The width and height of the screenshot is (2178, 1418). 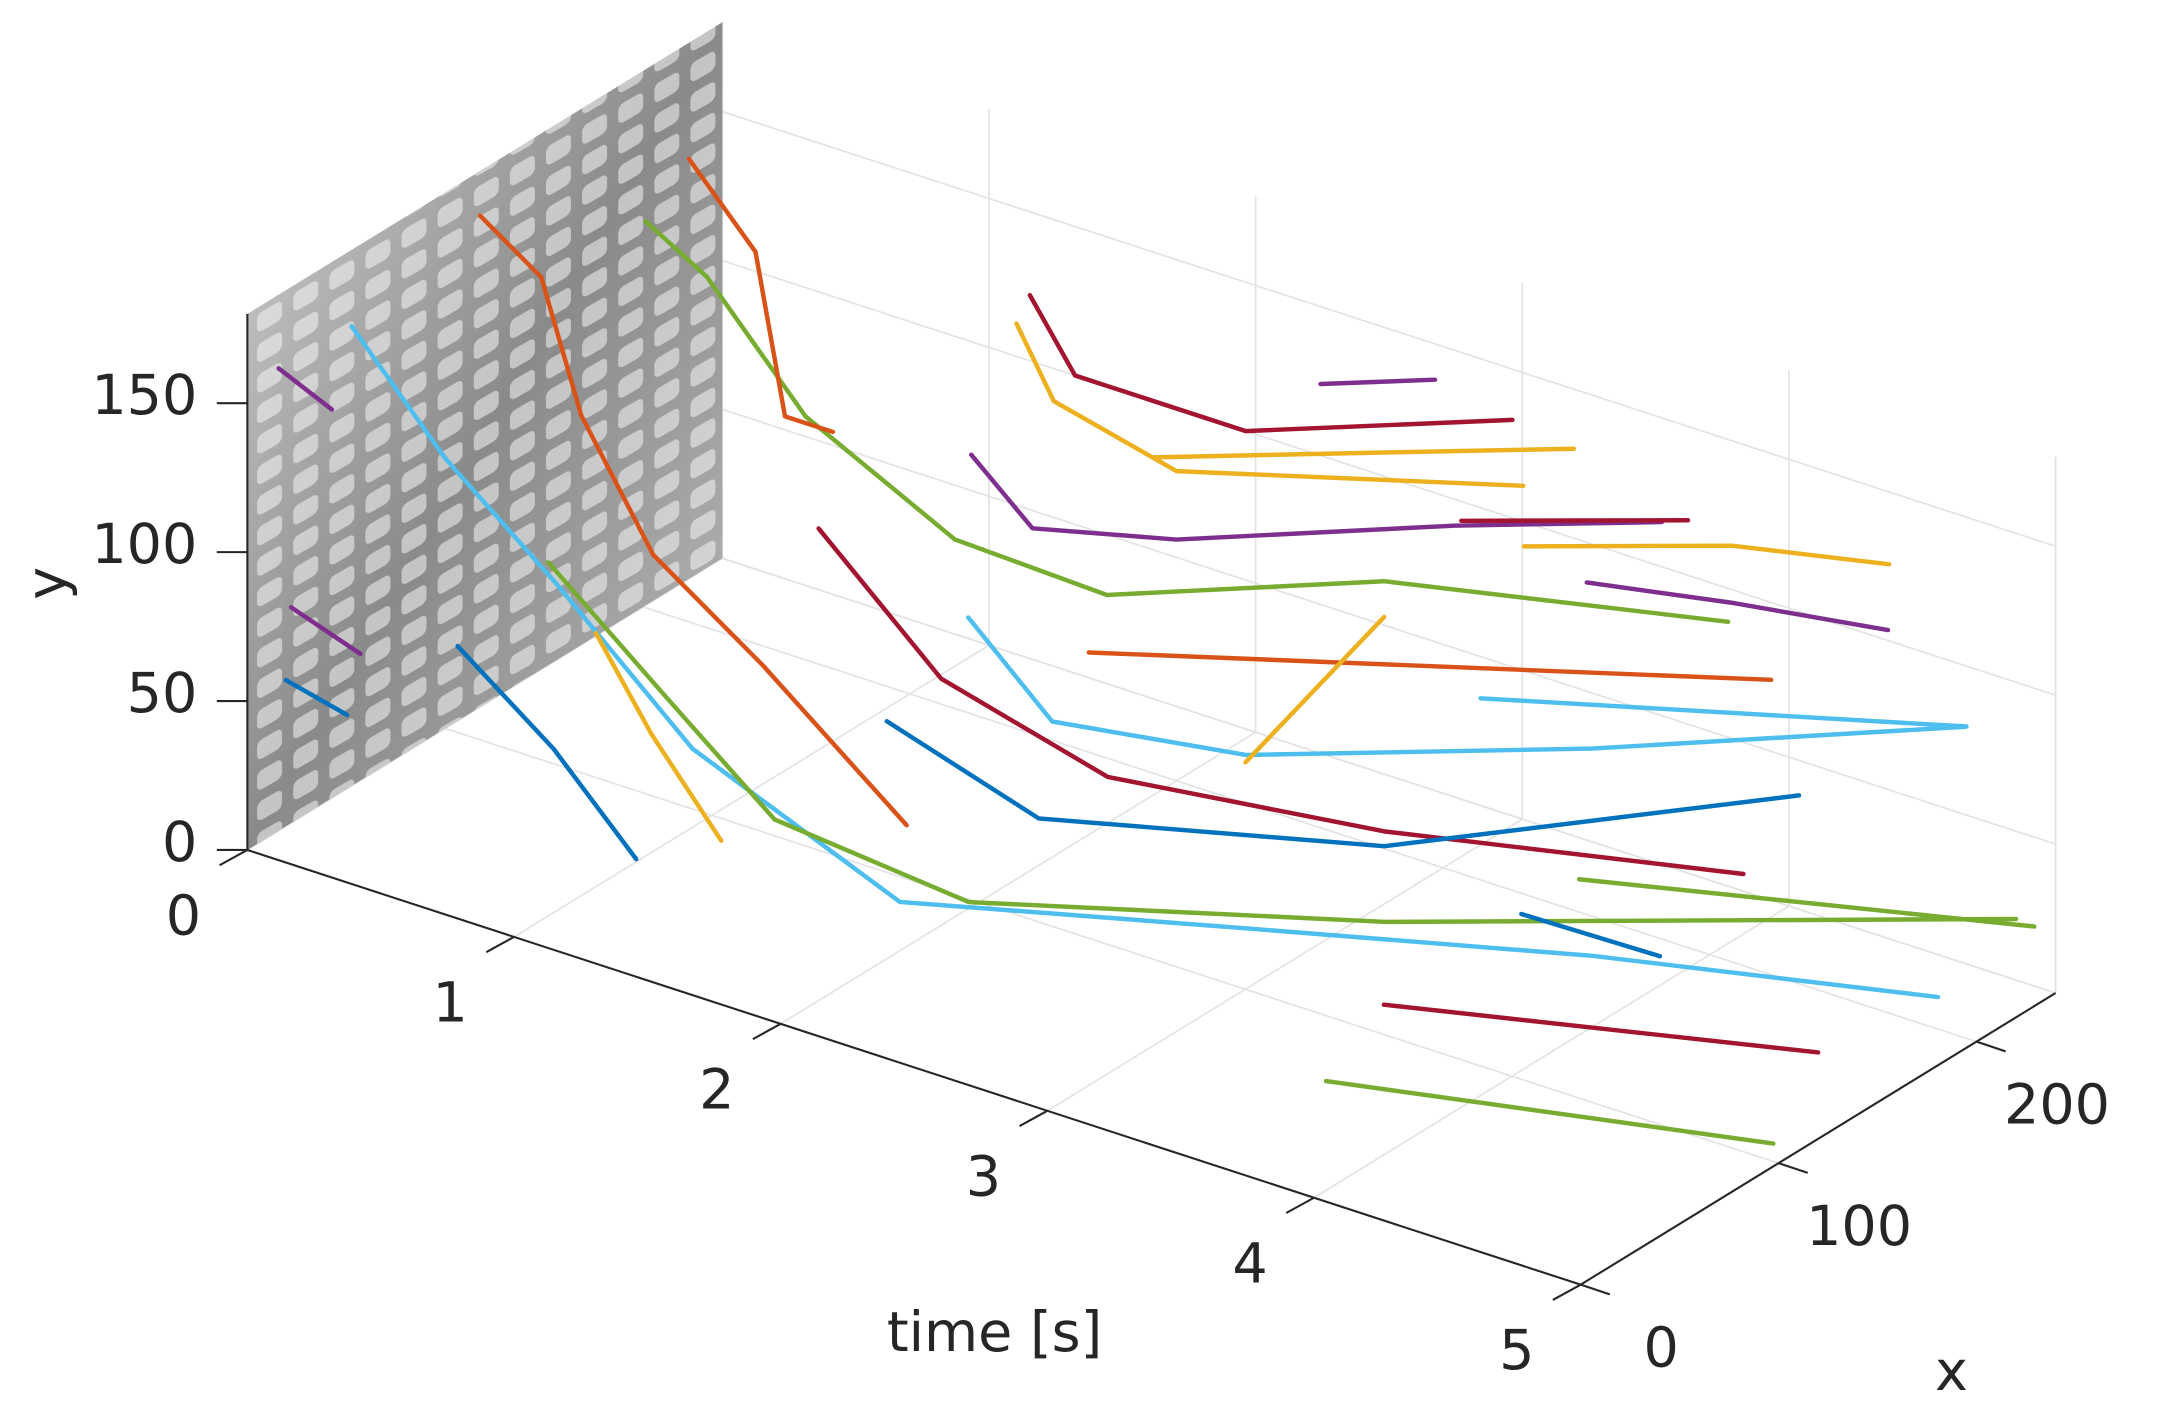 What do you see at coordinates (179, 842) in the screenshot?
I see `y-tick-label: 0` at bounding box center [179, 842].